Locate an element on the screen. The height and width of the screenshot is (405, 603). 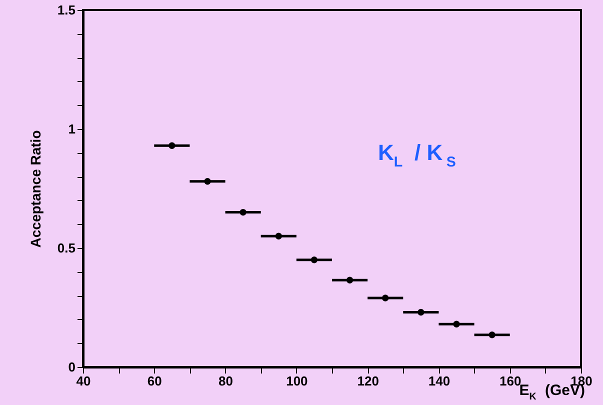
x-tick-label: 140 is located at coordinates (439, 381).